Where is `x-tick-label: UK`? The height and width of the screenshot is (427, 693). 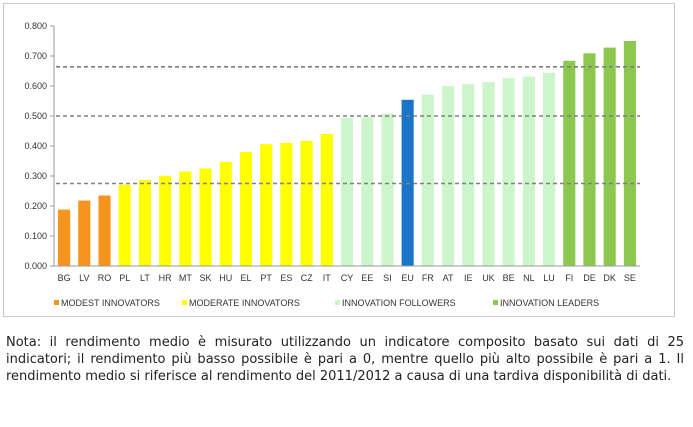 x-tick-label: UK is located at coordinates (488, 278).